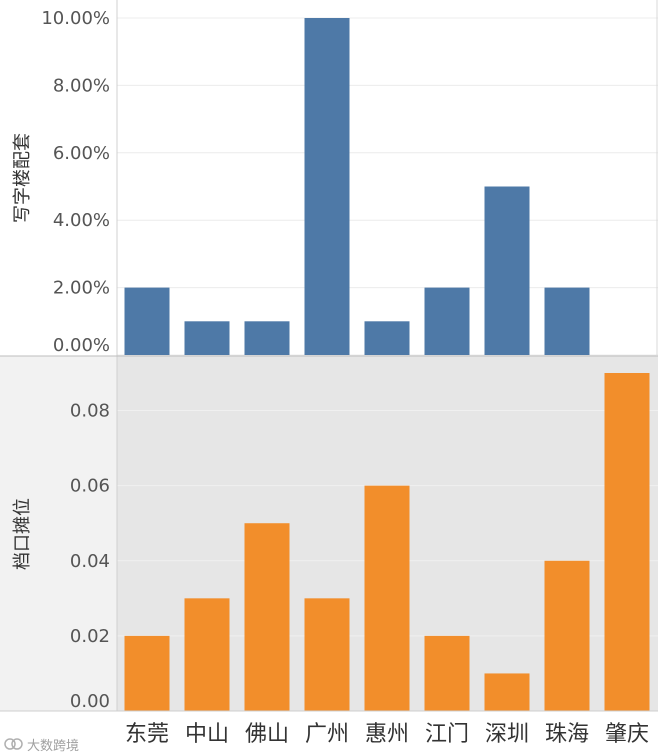 The image size is (658, 756). Describe the element at coordinates (90, 561) in the screenshot. I see `y-tick-label: 0.04` at that location.